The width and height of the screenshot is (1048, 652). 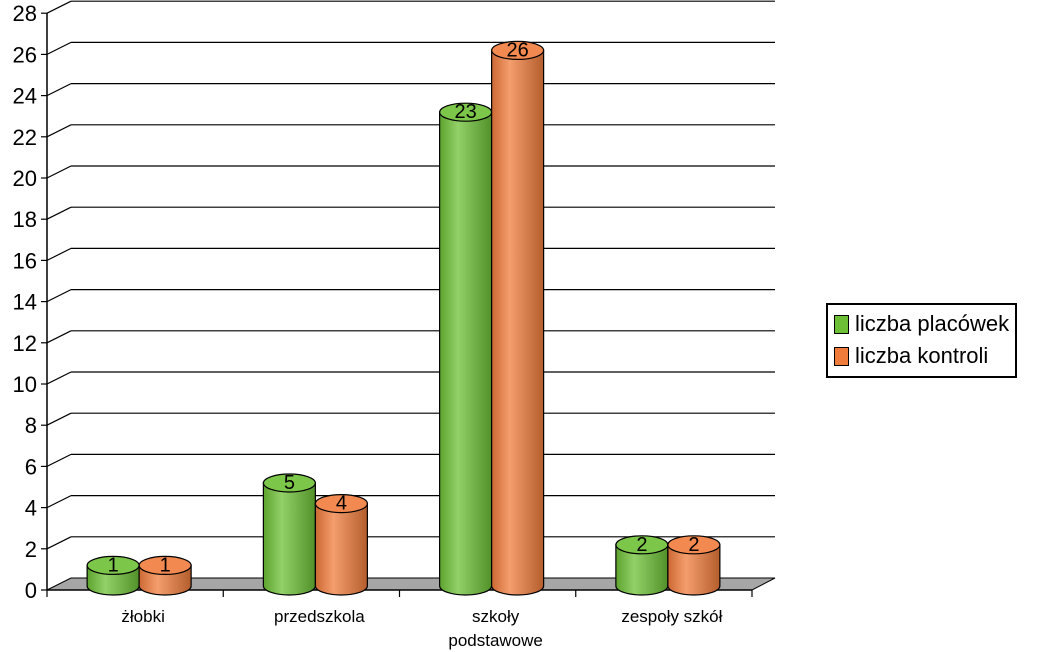 What do you see at coordinates (142, 616) in the screenshot?
I see `category-label-0: żłobki` at bounding box center [142, 616].